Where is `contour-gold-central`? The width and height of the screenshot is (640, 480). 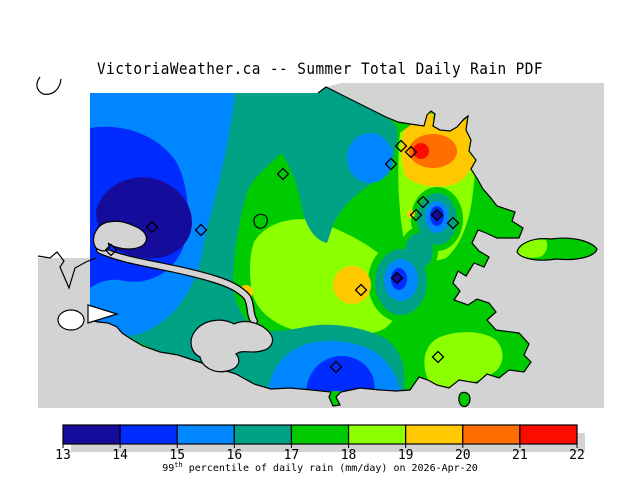 contour-gold-central is located at coordinates (352, 285).